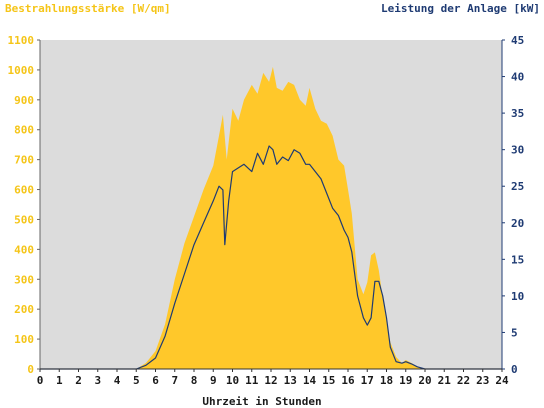 This screenshot has width=544, height=408. Describe the element at coordinates (59, 380) in the screenshot. I see `x-tick-label: 1` at that location.